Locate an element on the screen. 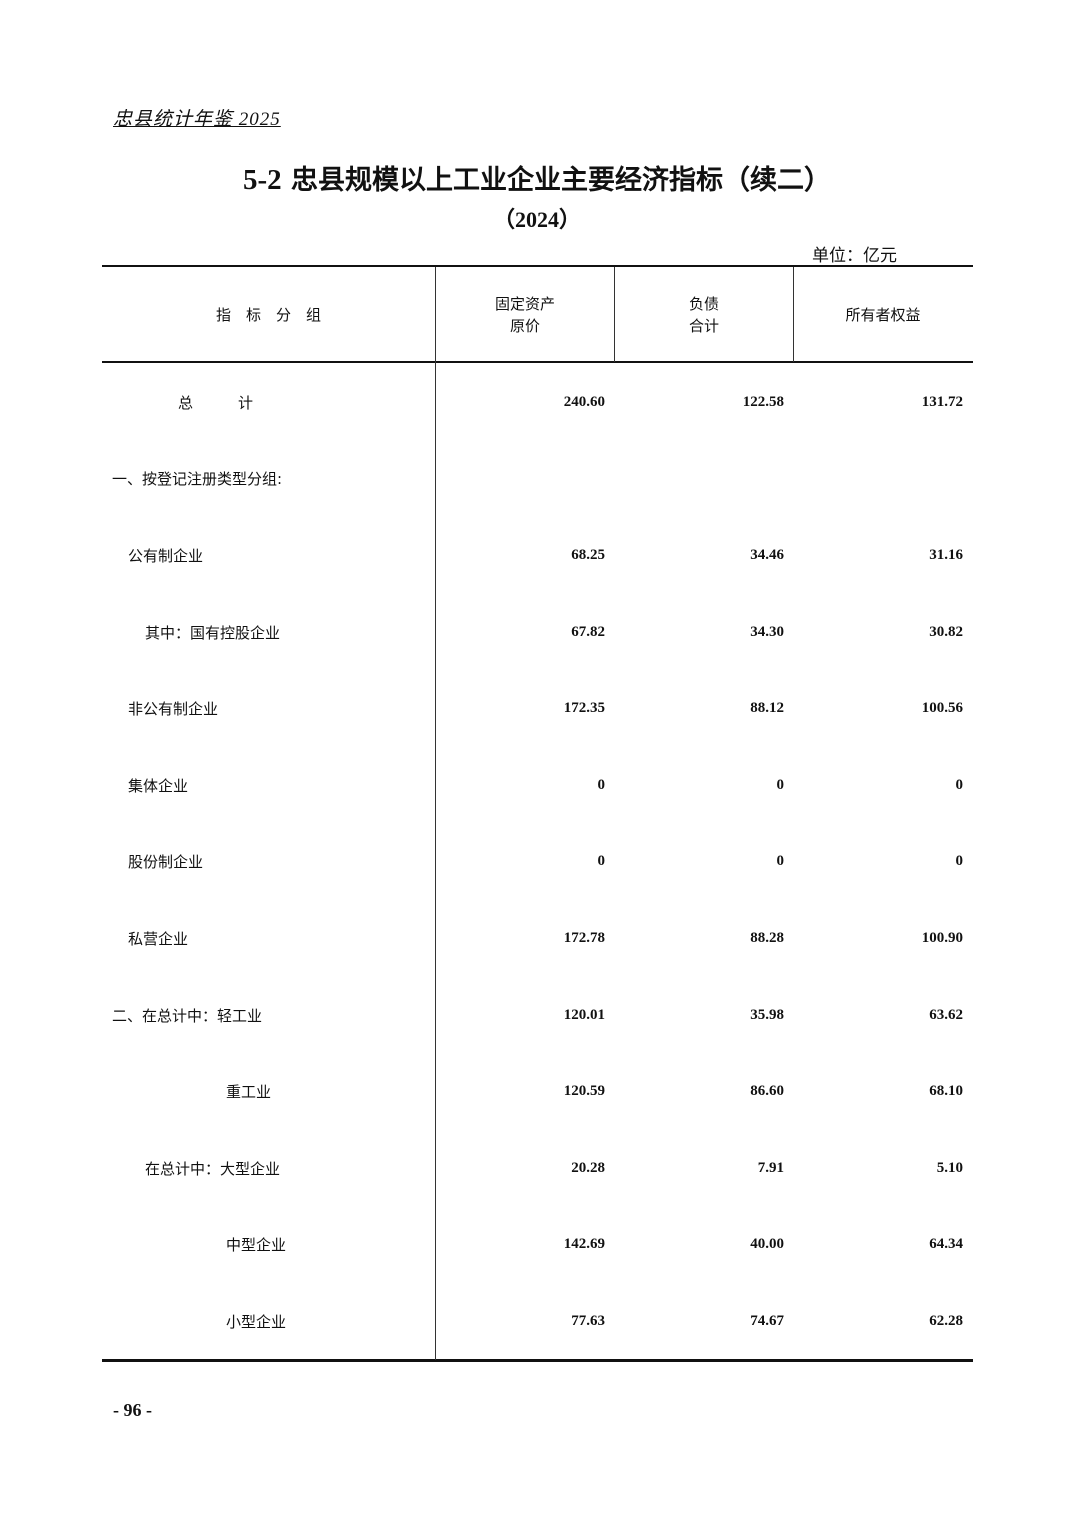 The width and height of the screenshot is (1074, 1520). column-header-liabilities: 负债 合计 is located at coordinates (703, 314).